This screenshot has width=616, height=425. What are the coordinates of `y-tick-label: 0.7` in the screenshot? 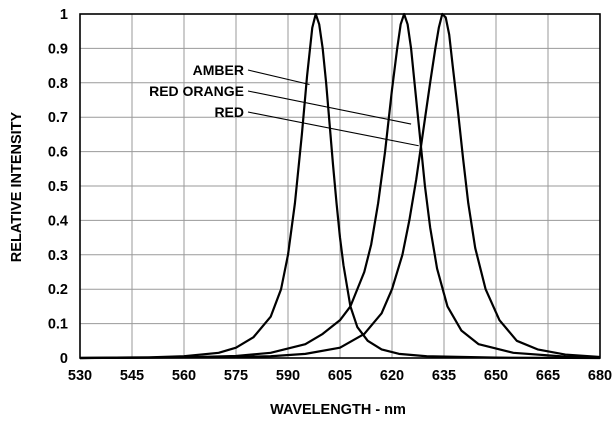 It's located at (58, 118).